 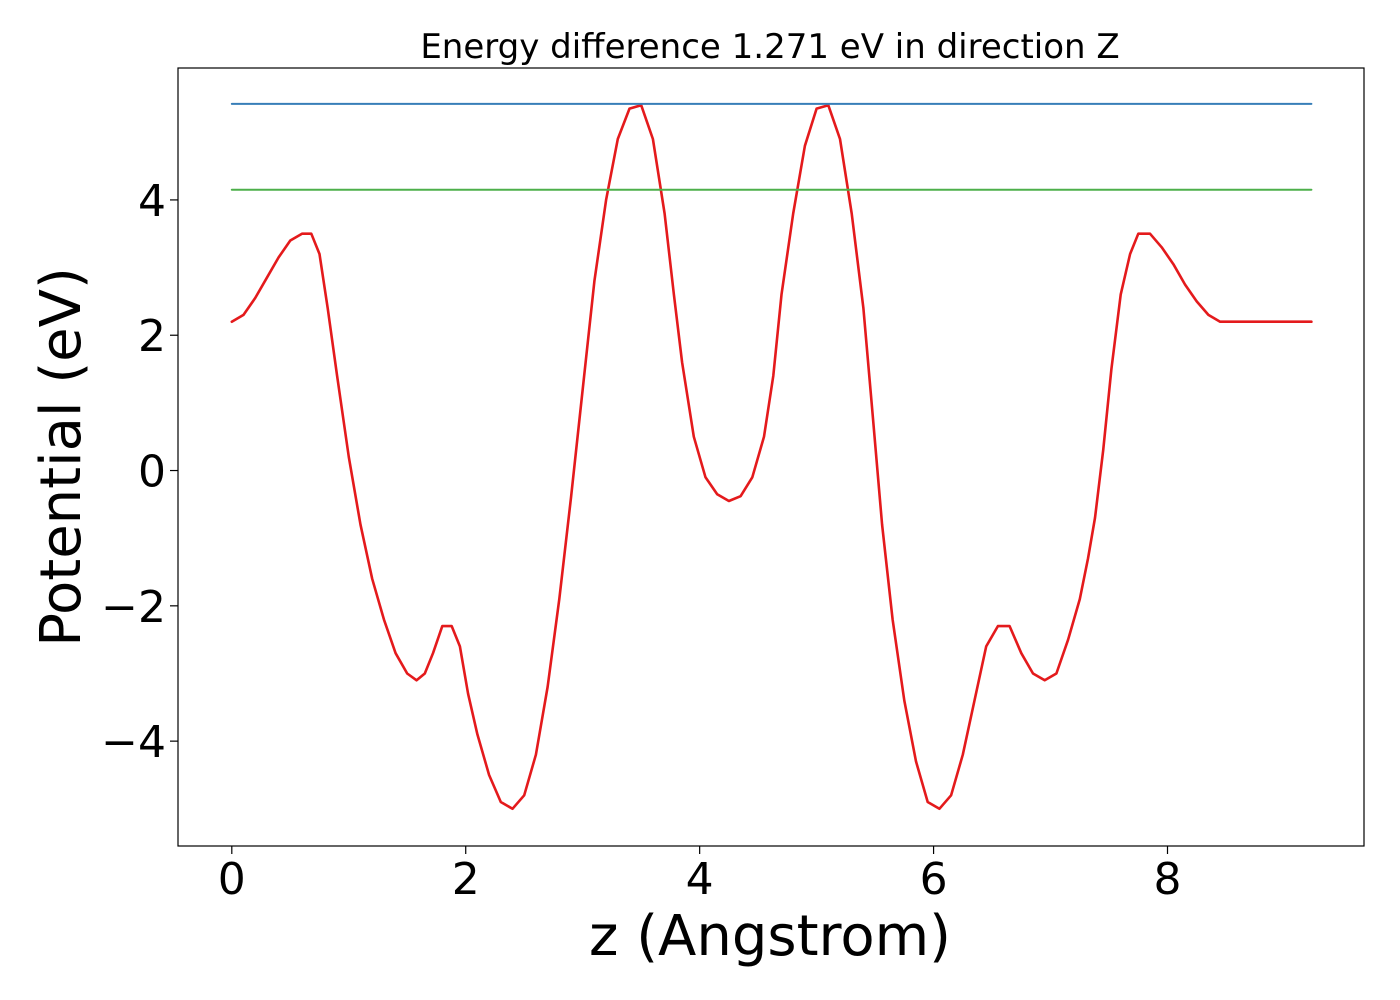 I want to click on y-tick-label: −2, so click(x=133, y=607).